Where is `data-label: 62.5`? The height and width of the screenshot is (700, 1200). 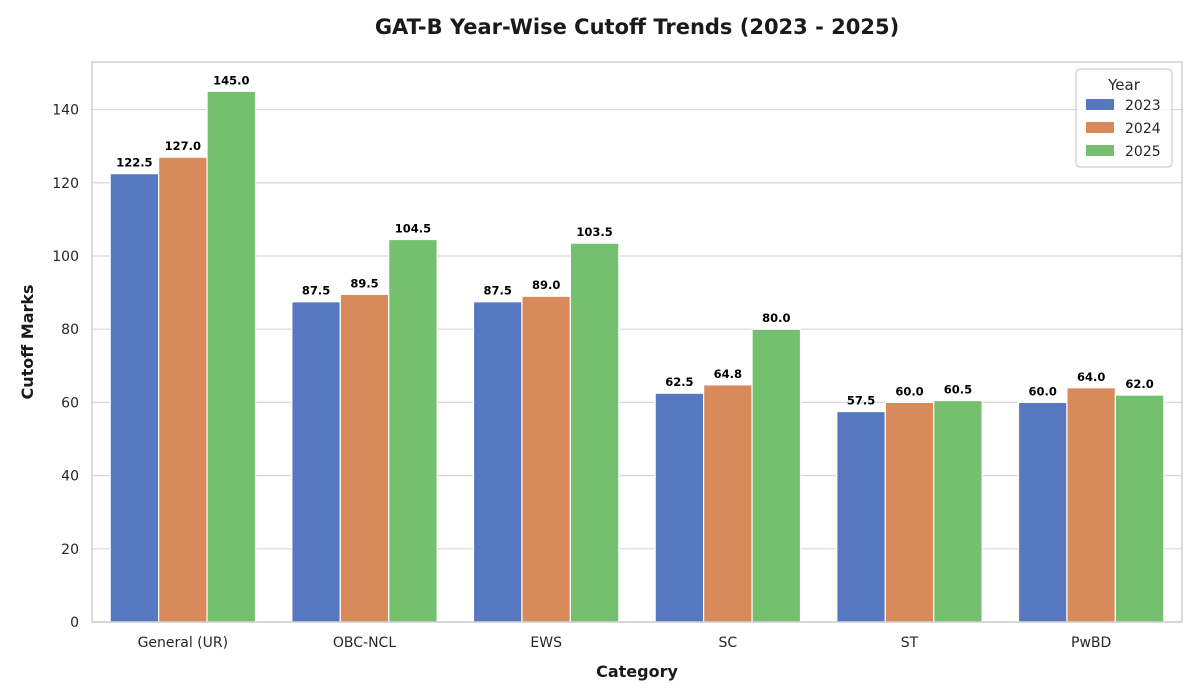
data-label: 62.5 is located at coordinates (679, 382).